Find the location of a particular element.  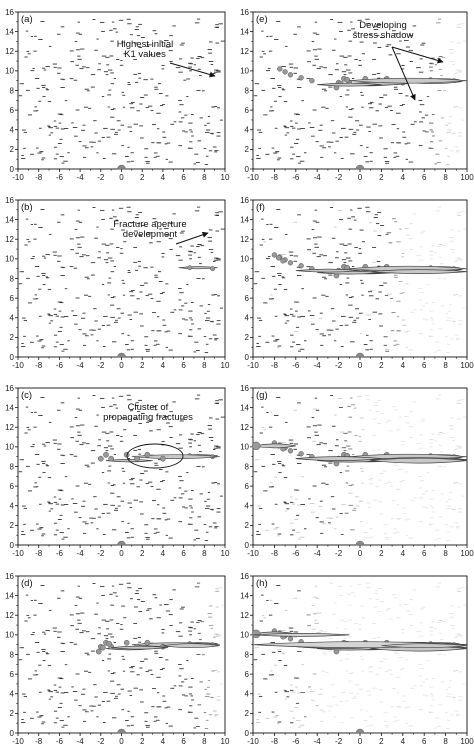

panel-label: (c) is located at coordinates (26, 395).